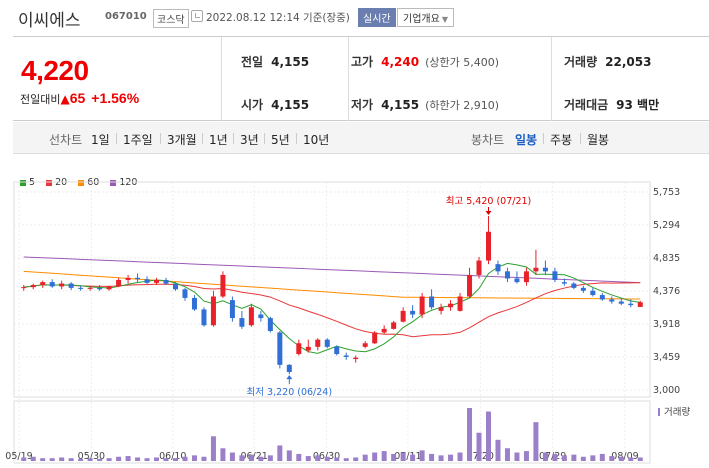 This screenshot has height=468, width=709. I want to click on y-tick-label: 3,000, so click(666, 390).